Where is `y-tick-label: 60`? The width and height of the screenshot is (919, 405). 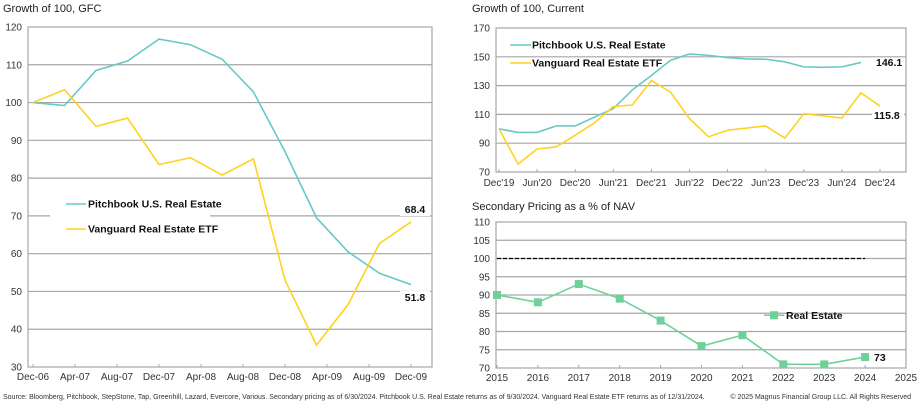 y-tick-label: 60 is located at coordinates (17, 254).